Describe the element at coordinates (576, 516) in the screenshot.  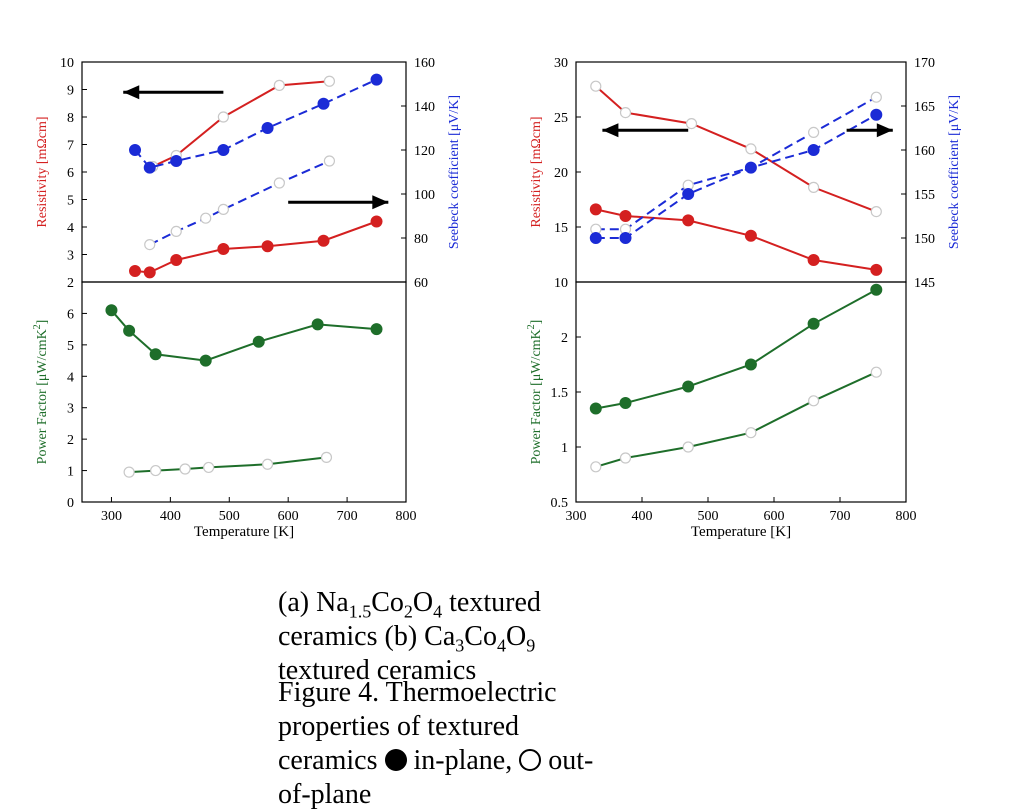
I see `b_bottom-xtick-label: 300` at that location.